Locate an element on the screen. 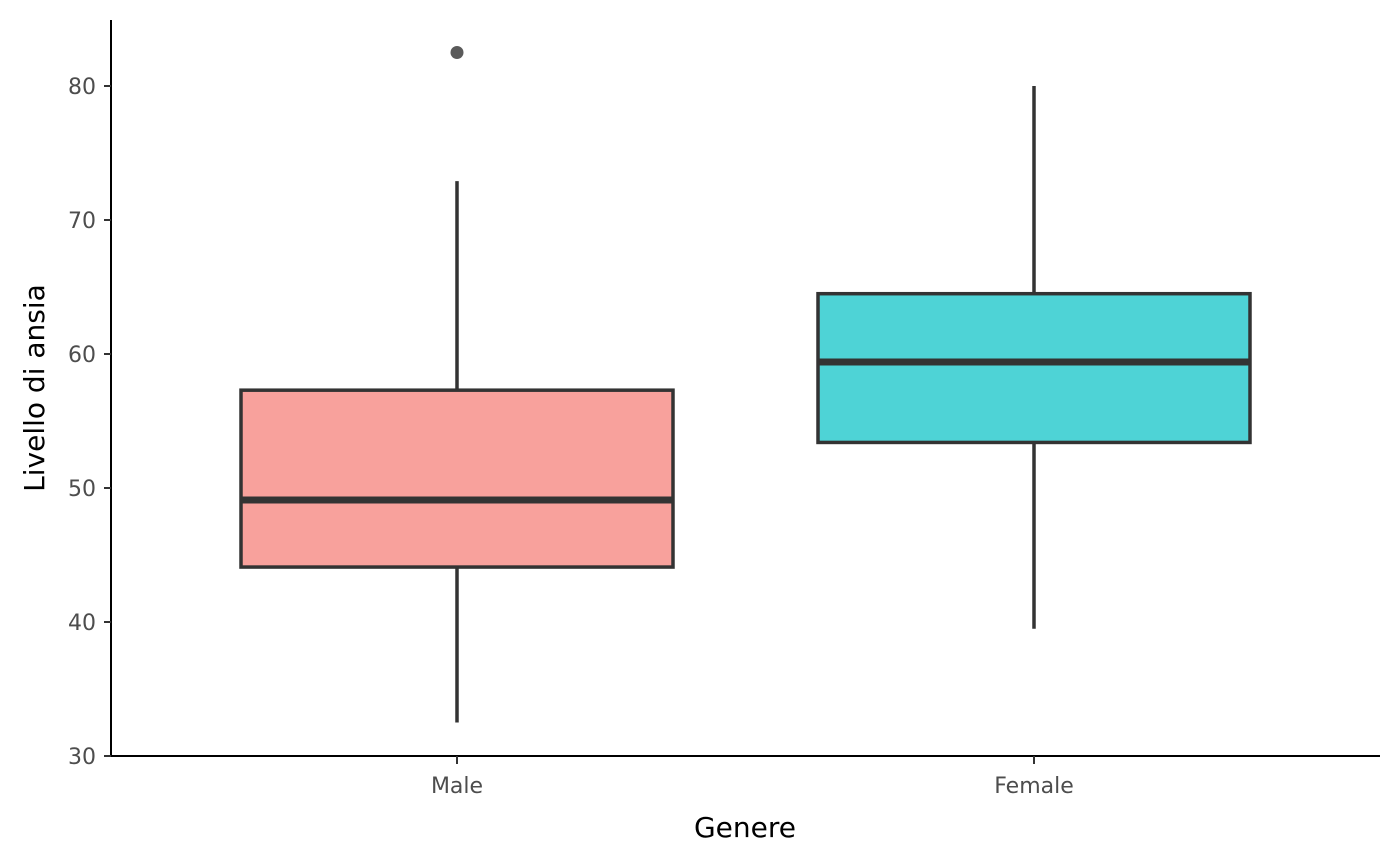  y-axis-ticks: 30 40 50 60 70 80 is located at coordinates (89, 422).